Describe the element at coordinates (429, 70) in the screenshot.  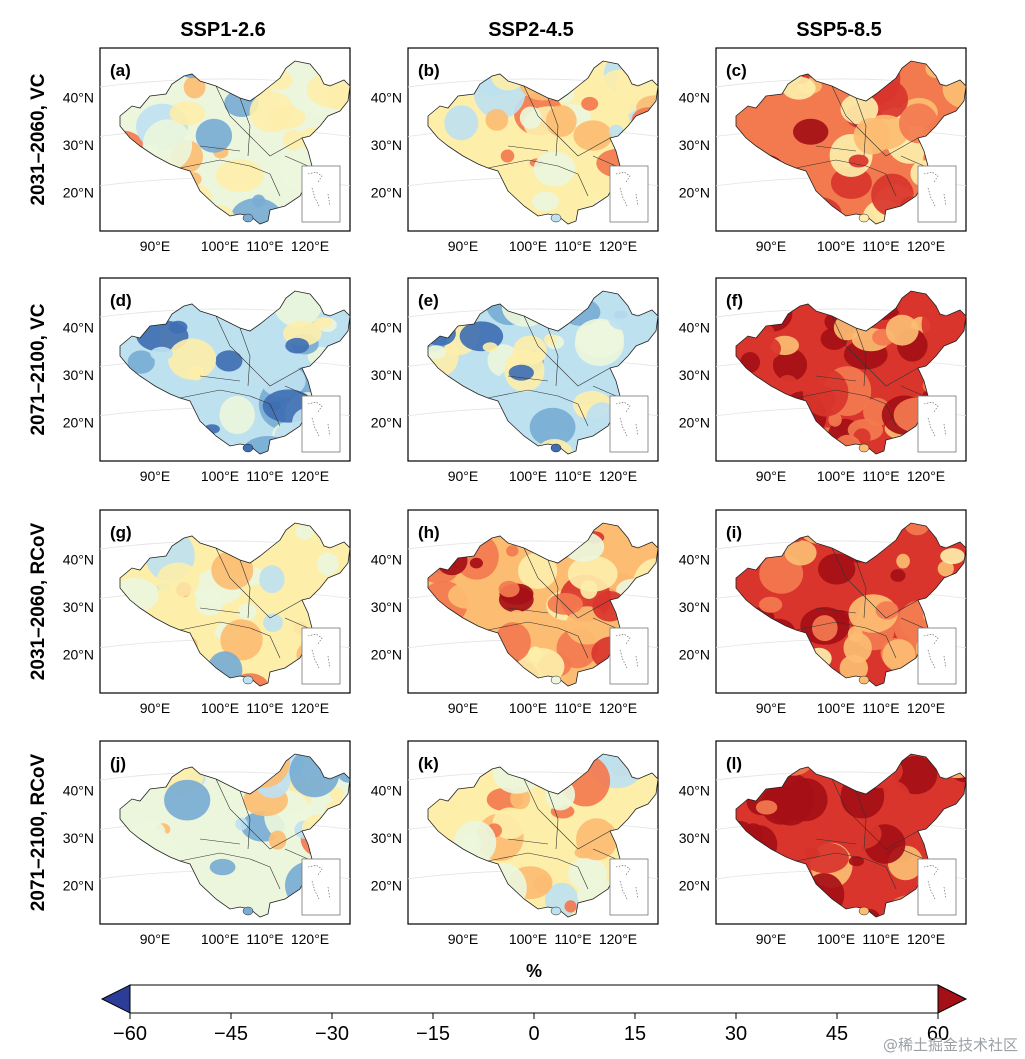
I see `panel-label: (b)` at that location.